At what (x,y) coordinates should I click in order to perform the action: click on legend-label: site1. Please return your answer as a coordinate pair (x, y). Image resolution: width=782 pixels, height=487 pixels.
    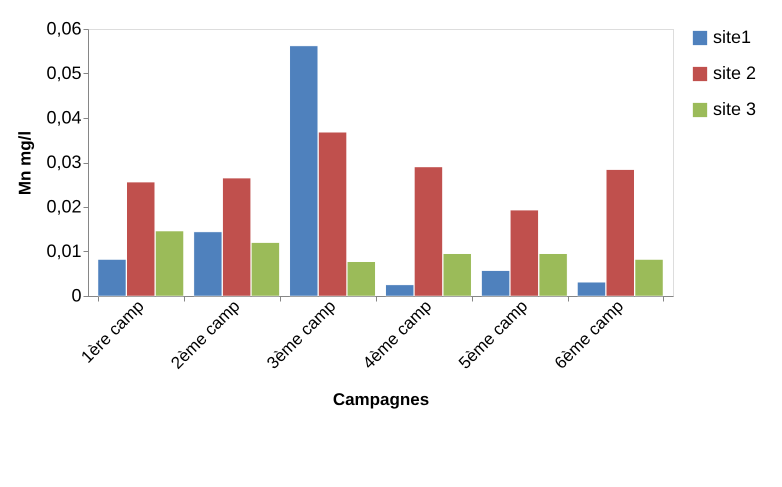
    Looking at the image, I should click on (732, 37).